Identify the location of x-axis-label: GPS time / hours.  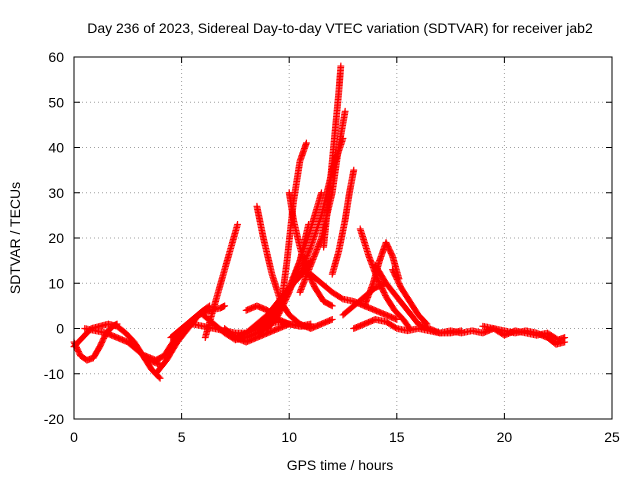
(340, 465).